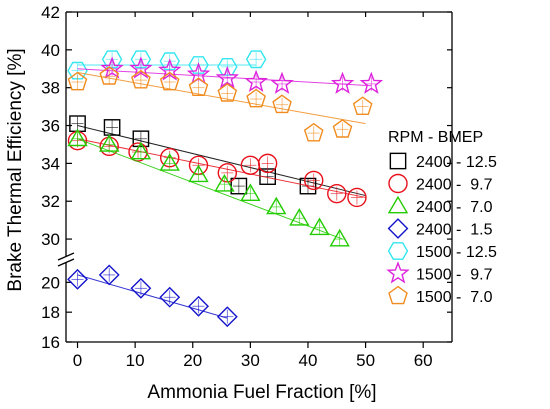  What do you see at coordinates (435, 137) in the screenshot?
I see `legend-title: RPM - BMEP` at bounding box center [435, 137].